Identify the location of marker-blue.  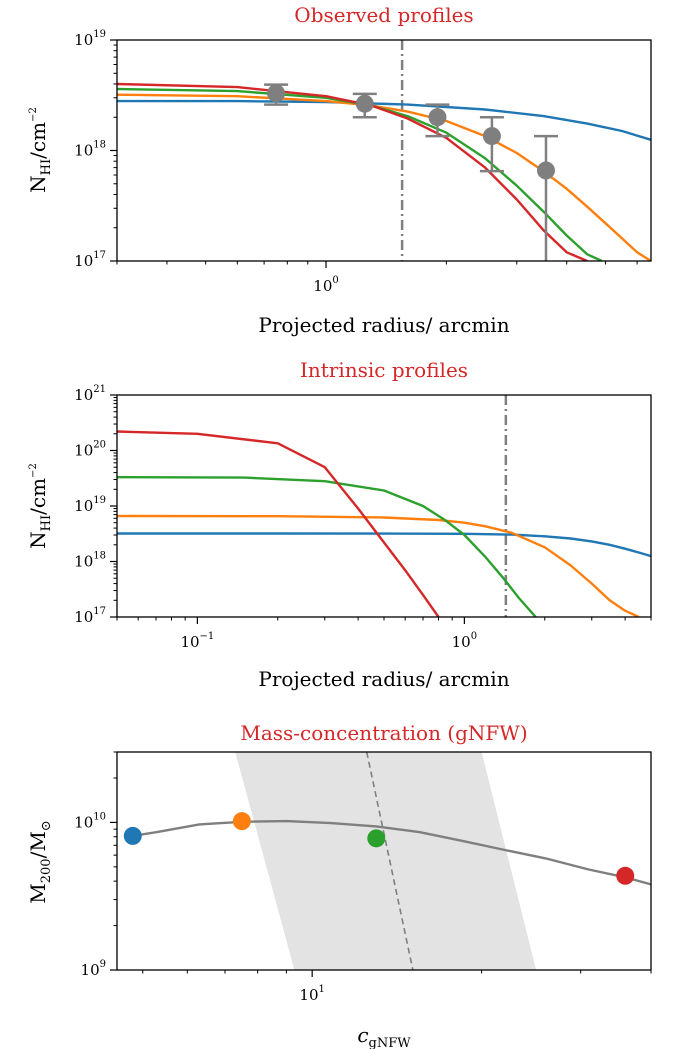
(132, 835).